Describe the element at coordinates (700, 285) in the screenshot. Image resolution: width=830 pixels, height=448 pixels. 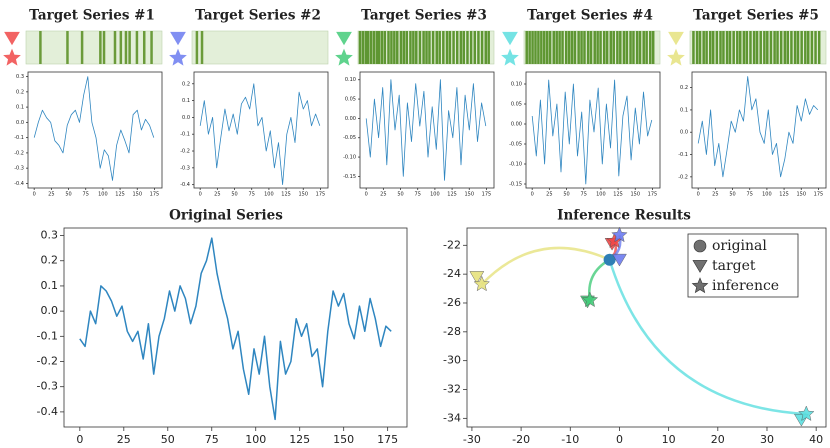
I see `legend-symbol` at that location.